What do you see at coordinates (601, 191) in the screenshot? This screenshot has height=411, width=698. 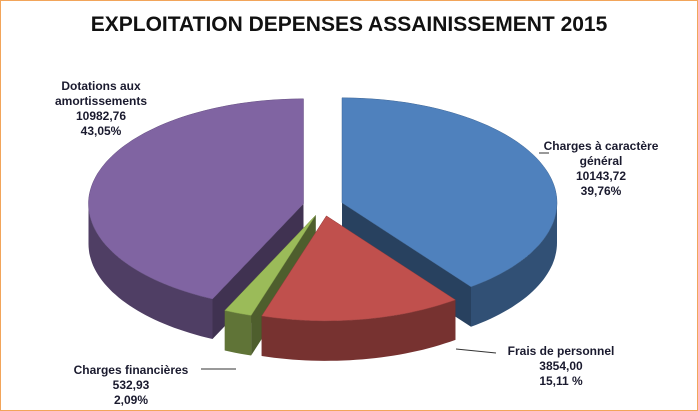 I see `label-percent: 39,76%` at bounding box center [601, 191].